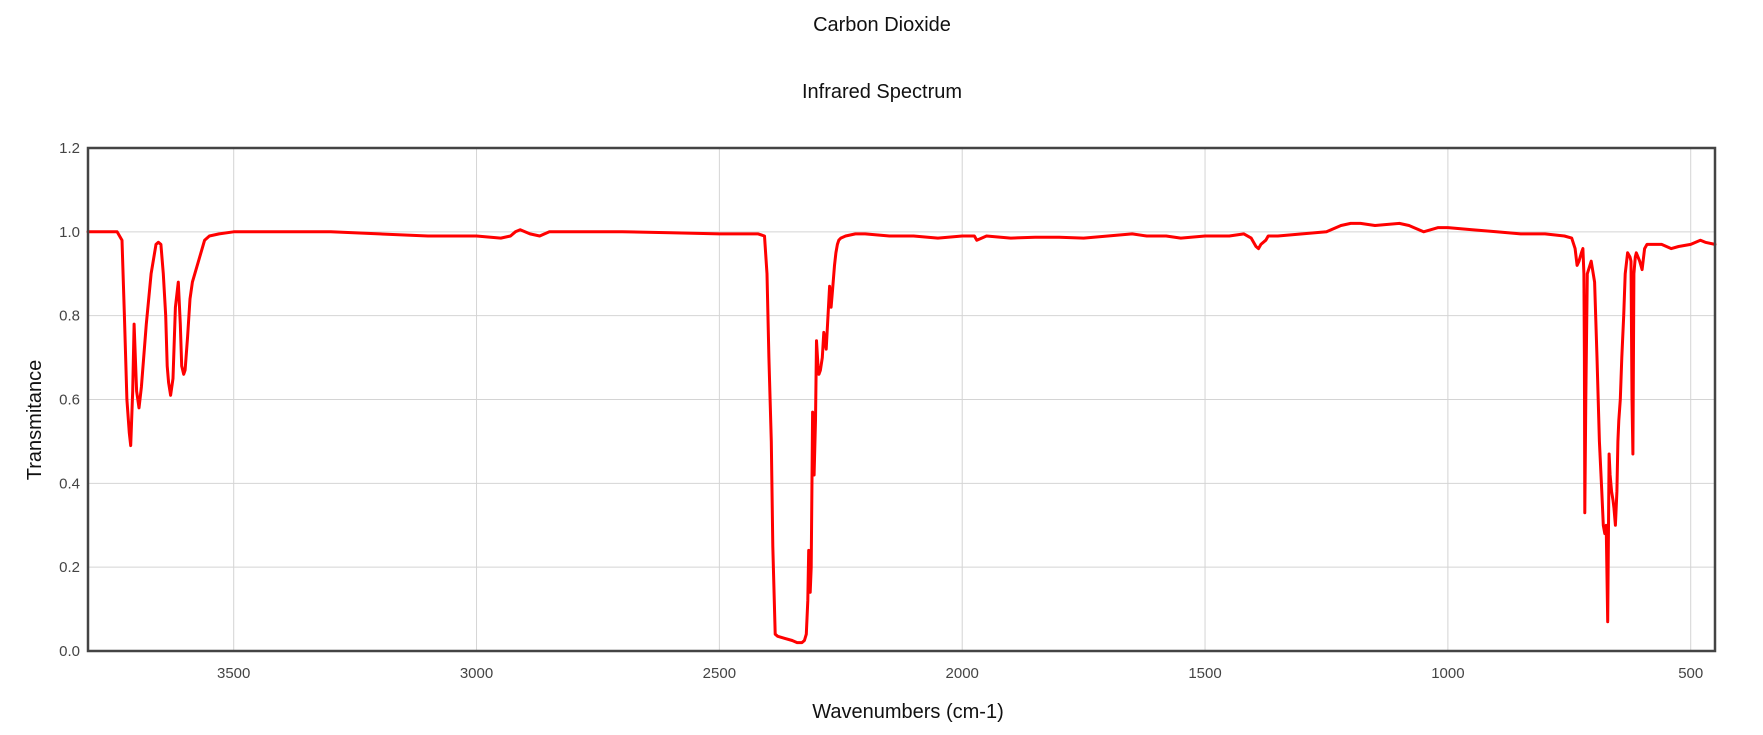 This screenshot has width=1763, height=735. I want to click on x-tick-label: 3000, so click(476, 673).